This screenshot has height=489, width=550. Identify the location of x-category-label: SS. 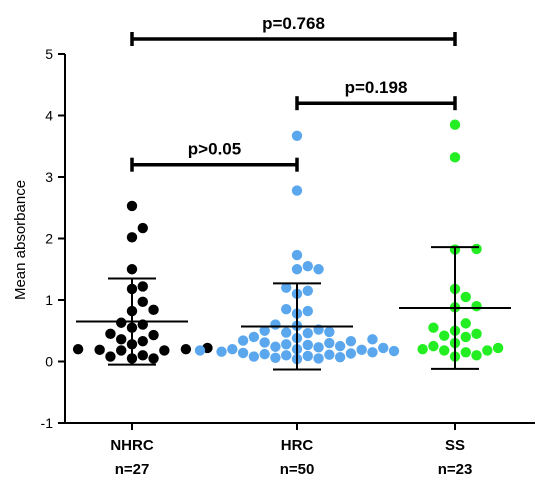
(455, 445).